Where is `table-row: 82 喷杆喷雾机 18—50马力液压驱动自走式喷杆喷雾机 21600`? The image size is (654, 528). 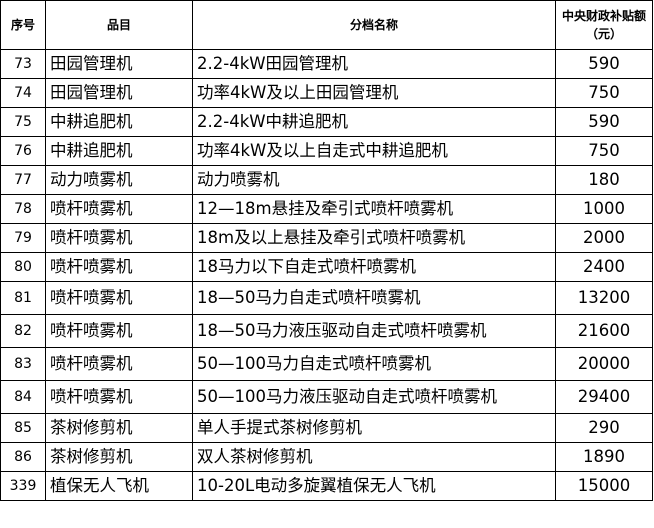
table-row: 82 喷杆喷雾机 18—50马力液压驱动自走式喷杆喷雾机 21600 is located at coordinates (326, 331).